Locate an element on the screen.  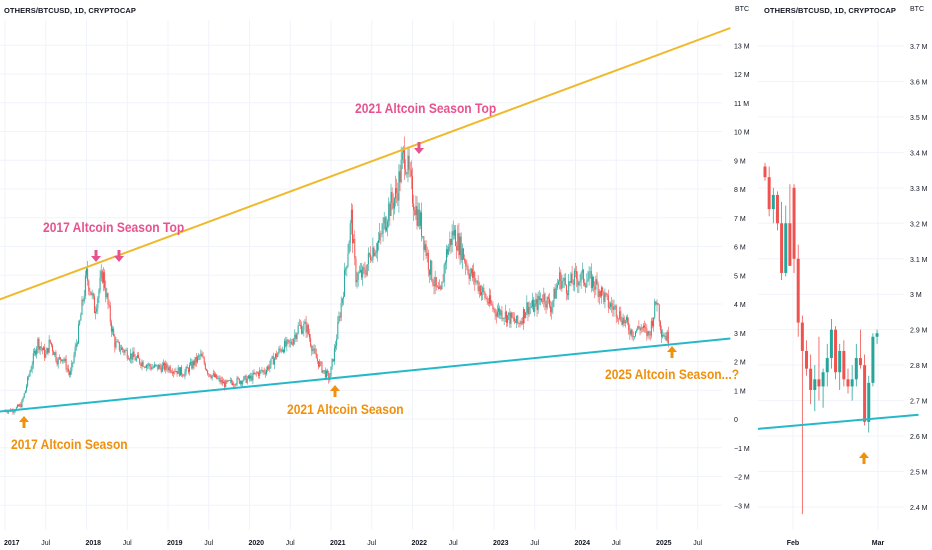
y-tick-label: 8 M is located at coordinates (740, 190).